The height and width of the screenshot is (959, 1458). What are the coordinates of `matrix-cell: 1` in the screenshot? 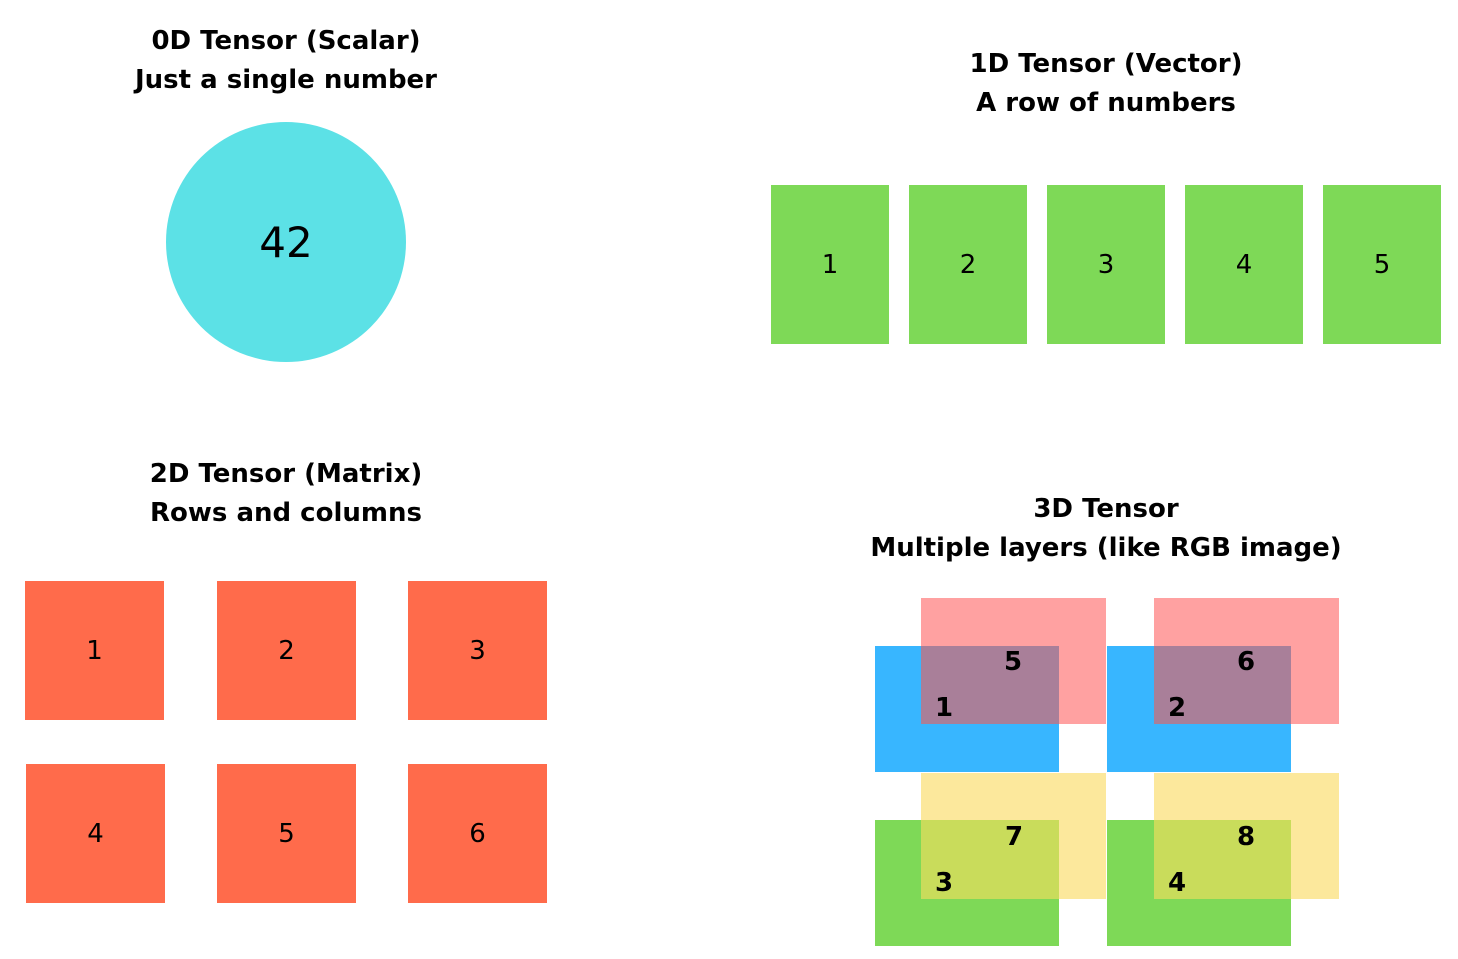 It's located at (94, 650).